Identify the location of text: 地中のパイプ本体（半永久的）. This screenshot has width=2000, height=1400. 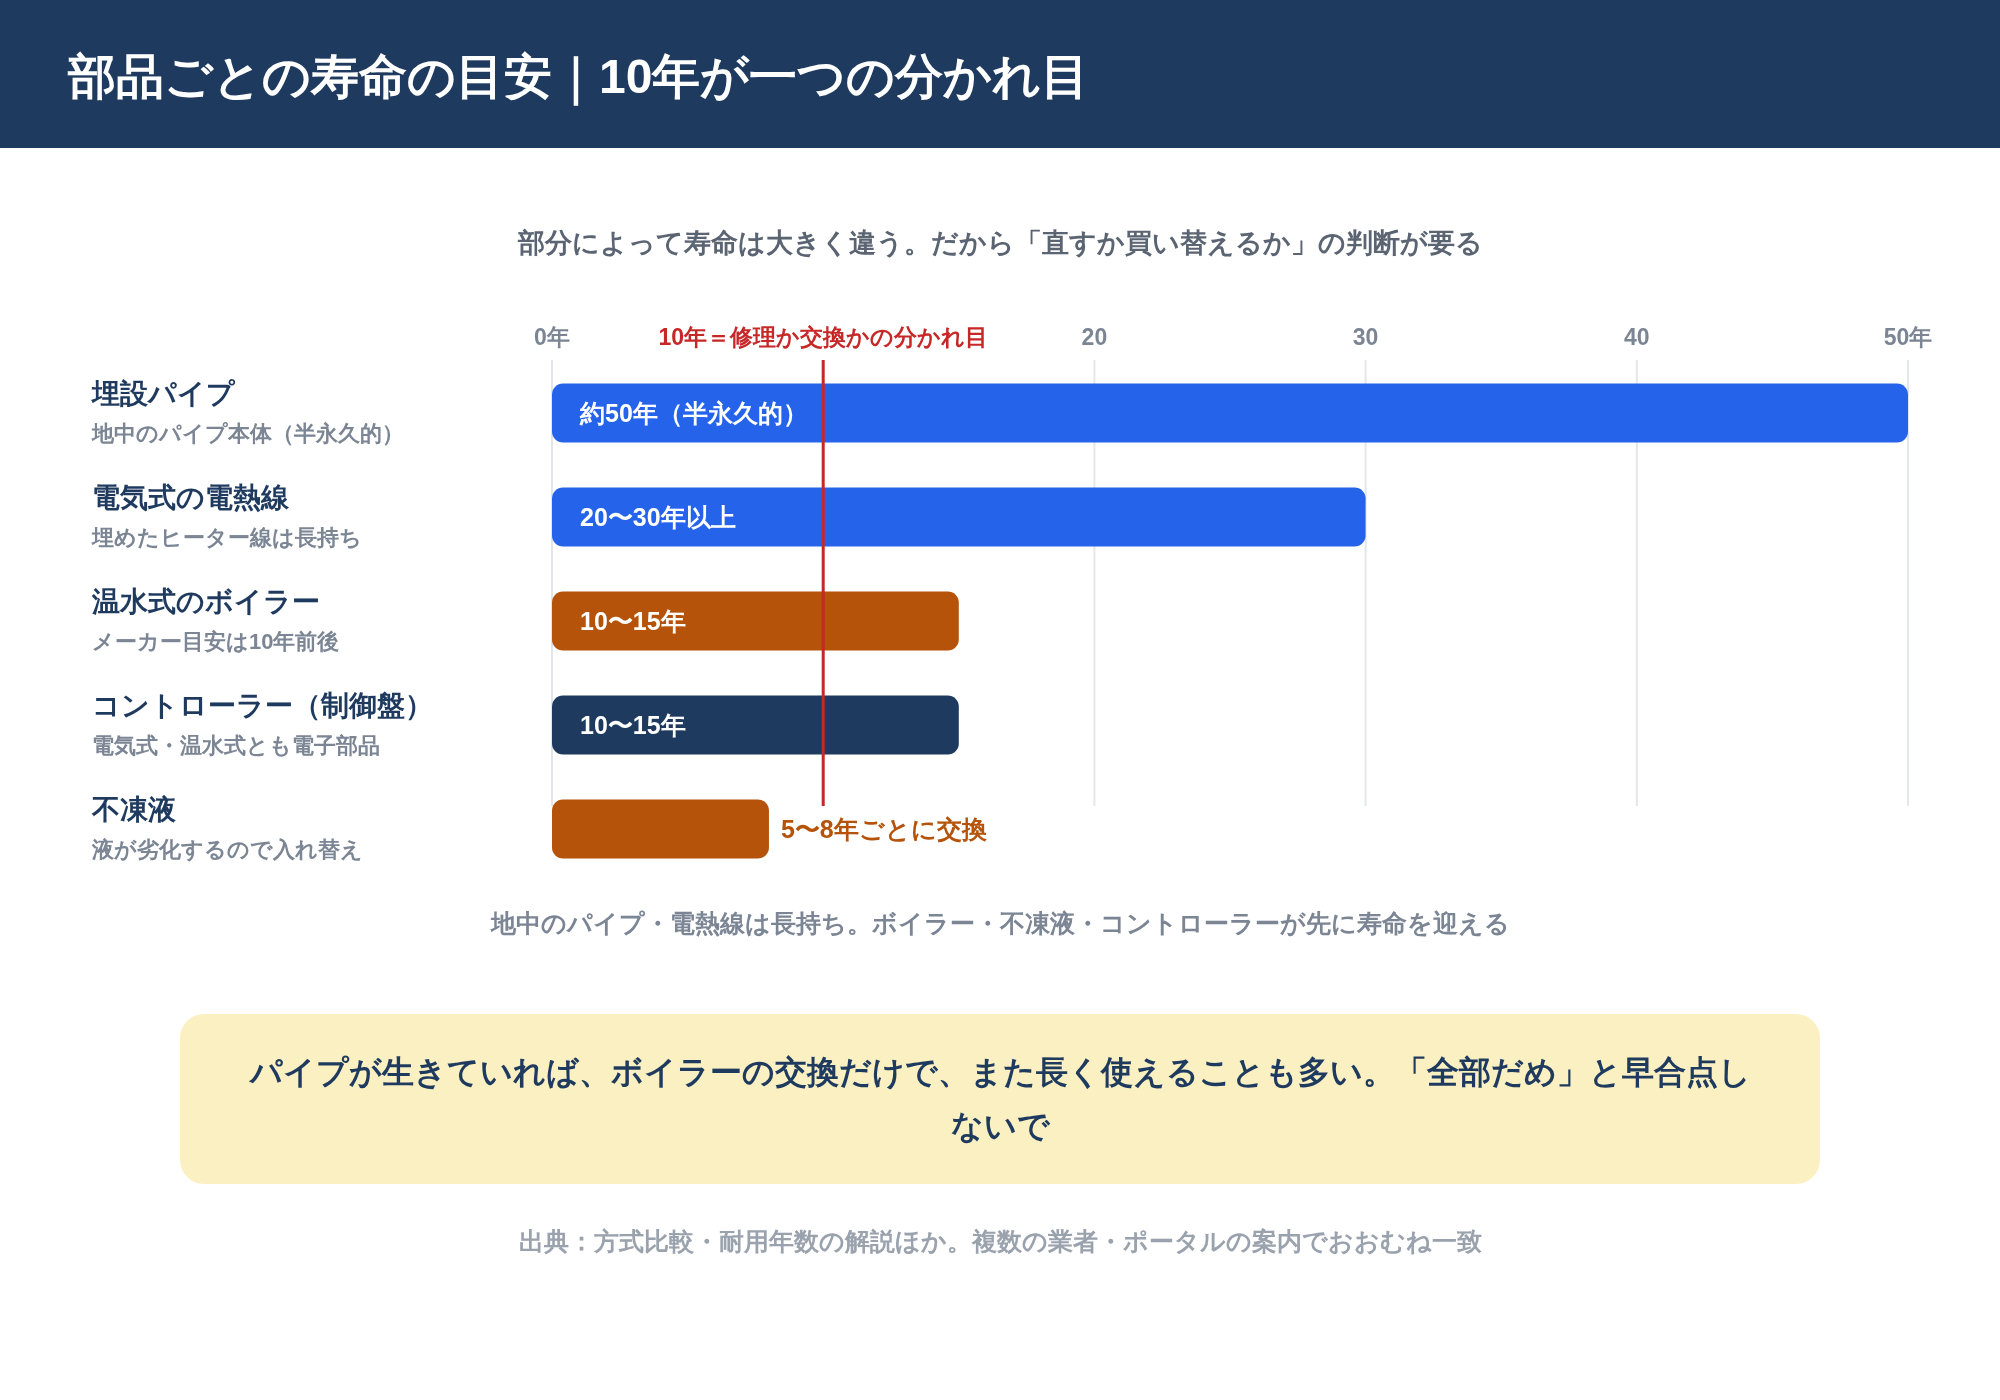
(247, 433).